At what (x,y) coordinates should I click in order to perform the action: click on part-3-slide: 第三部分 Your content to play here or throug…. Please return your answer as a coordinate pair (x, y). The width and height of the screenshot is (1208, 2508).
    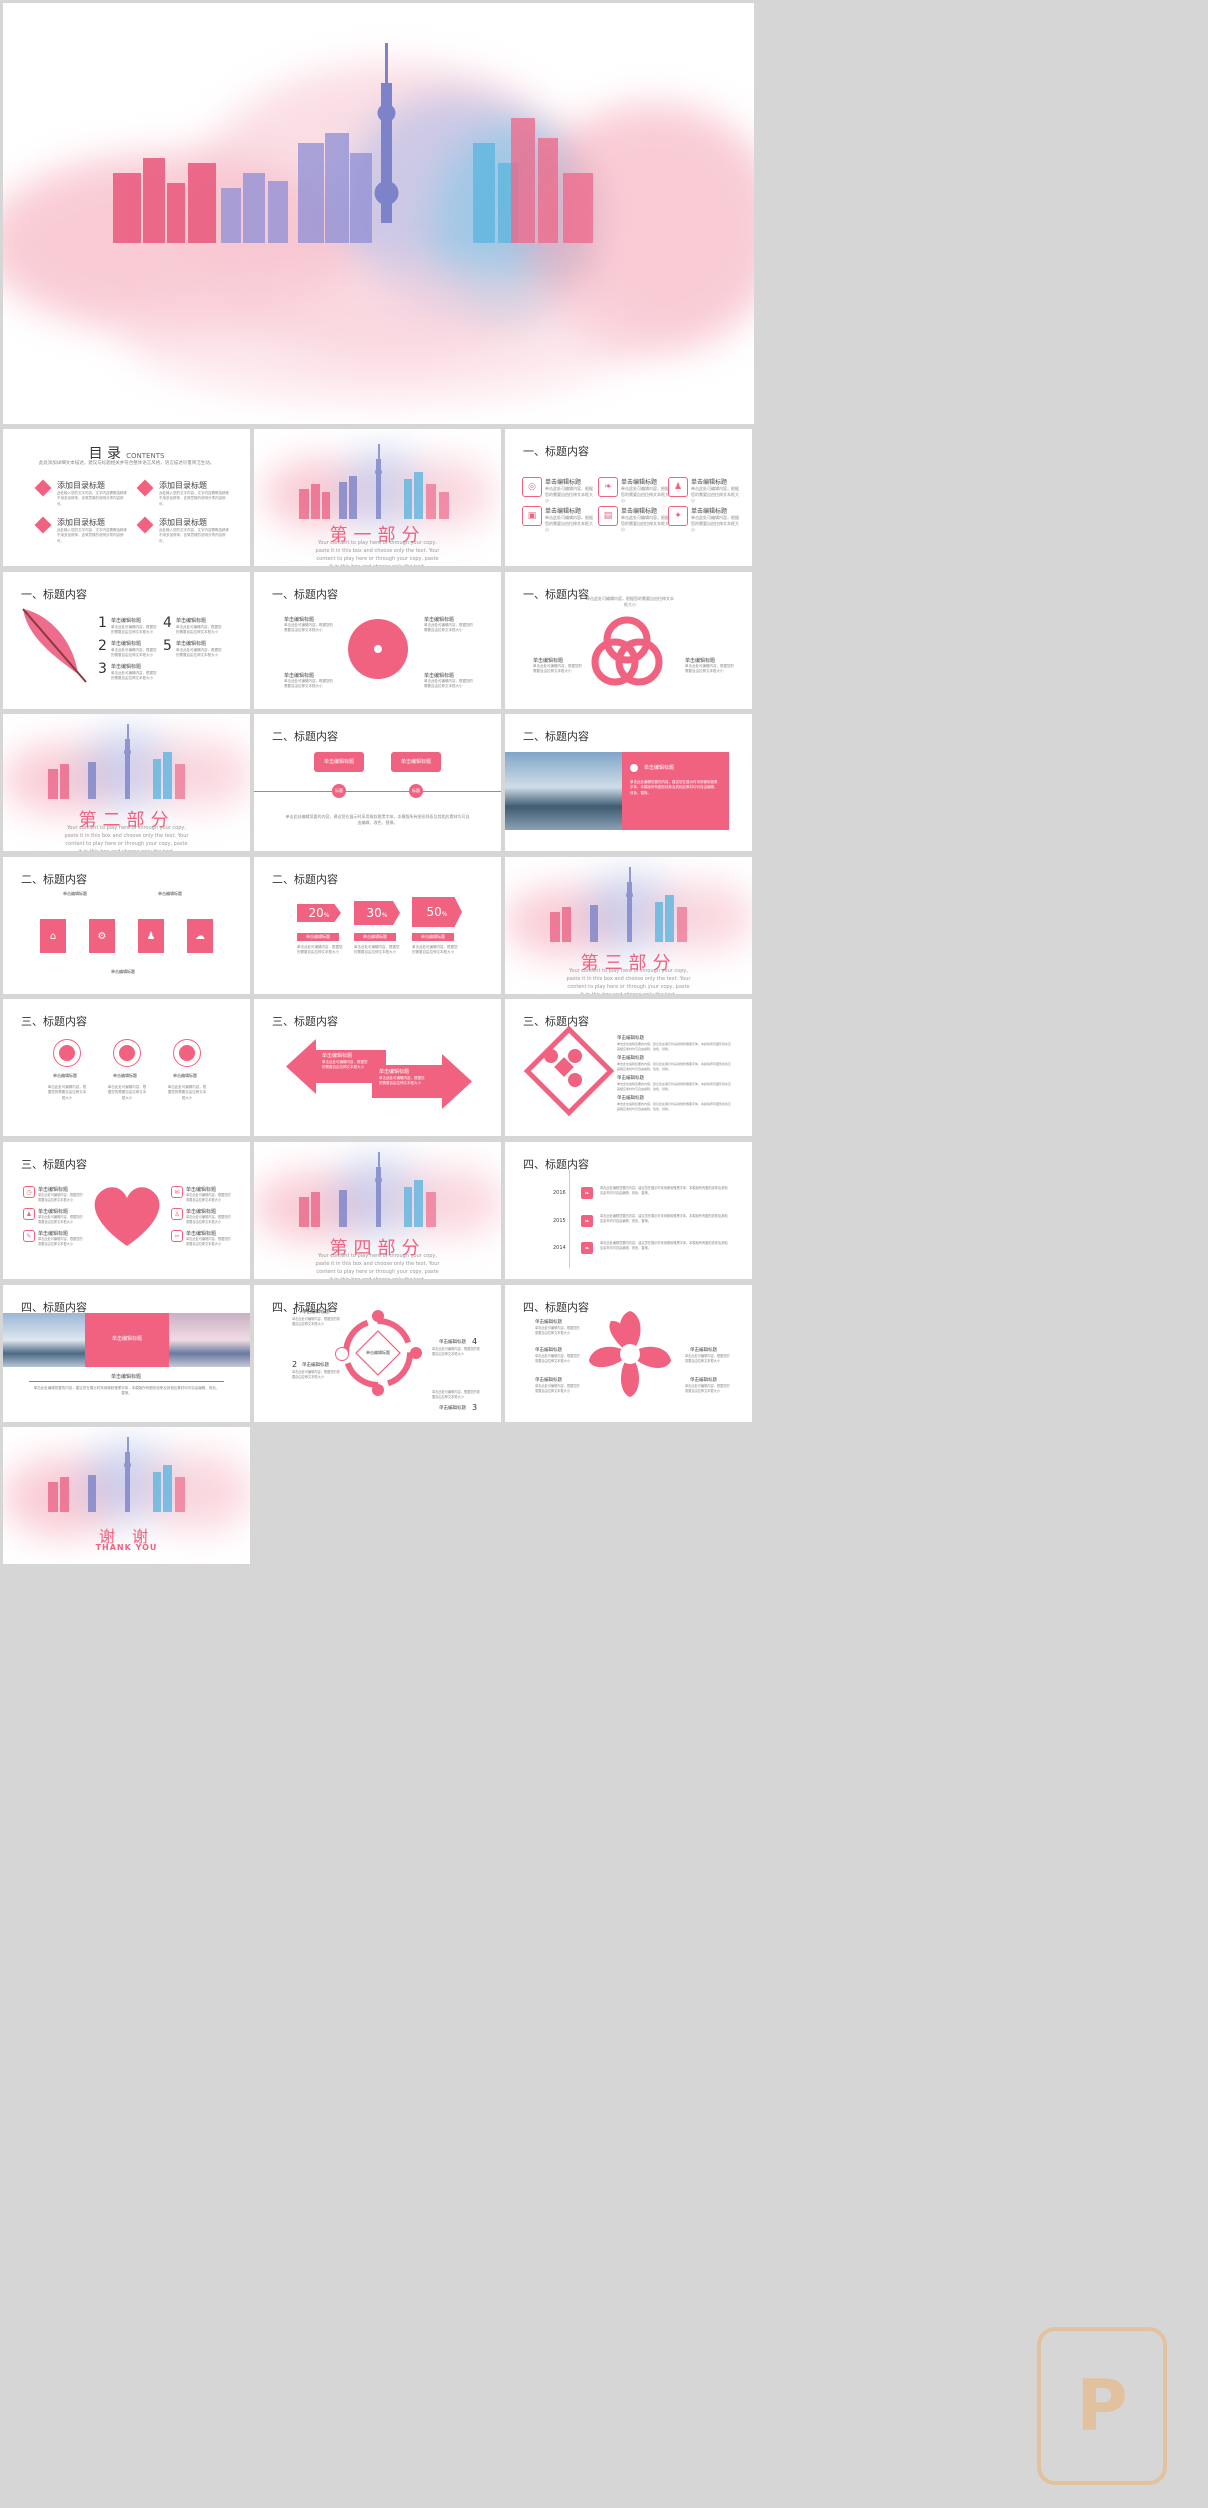
    Looking at the image, I should click on (628, 925).